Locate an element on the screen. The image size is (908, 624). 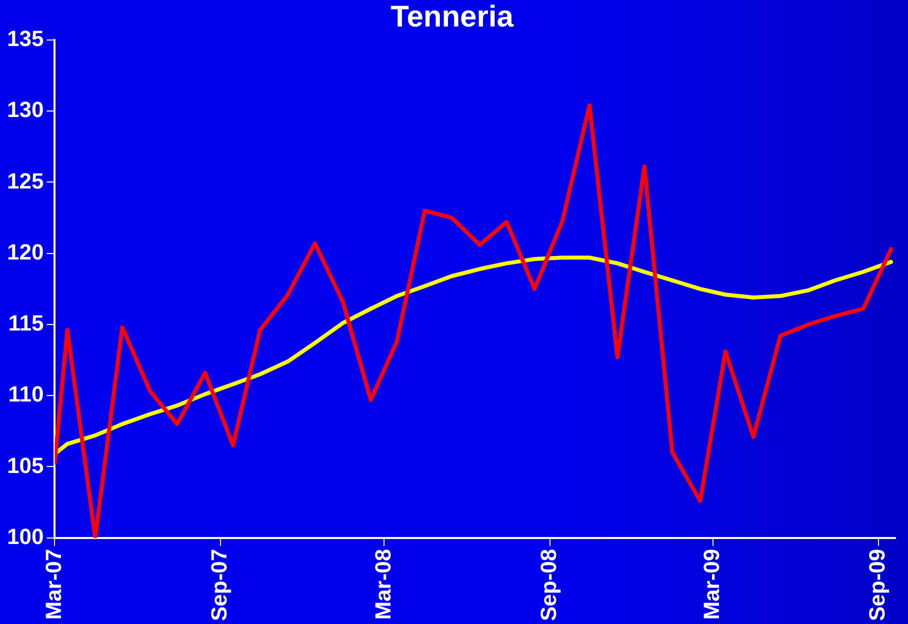
x-tick-label: Mar-07 is located at coordinates (53, 584).